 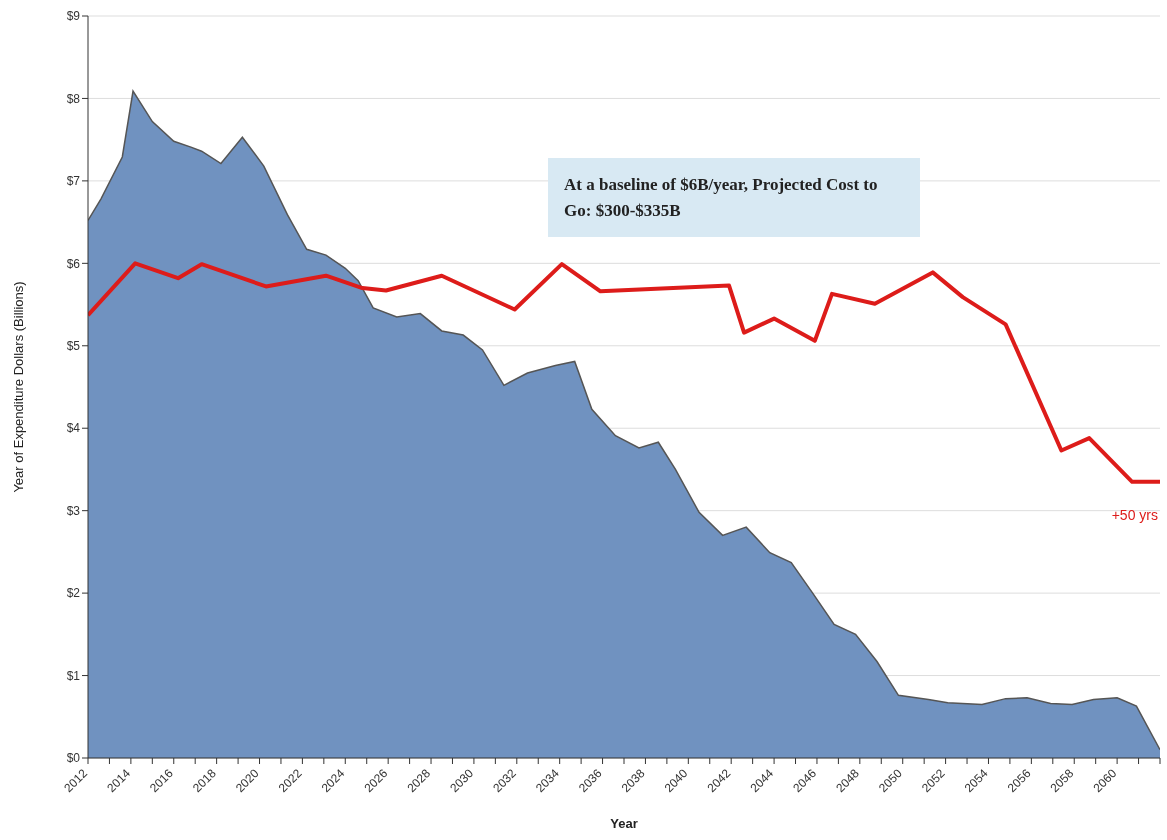 I want to click on y-tick-label: $3, so click(x=73, y=510).